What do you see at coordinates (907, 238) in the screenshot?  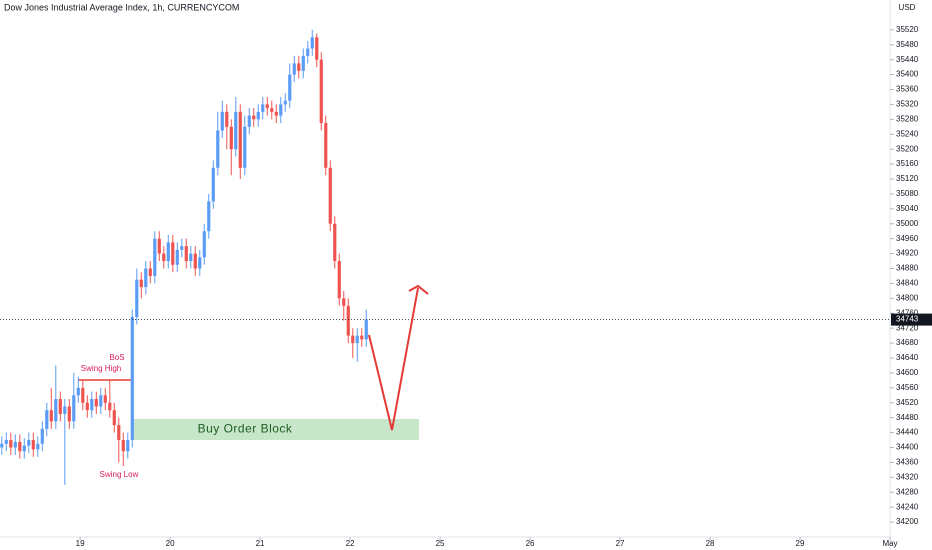 I see `y-tick-label: 34960` at bounding box center [907, 238].